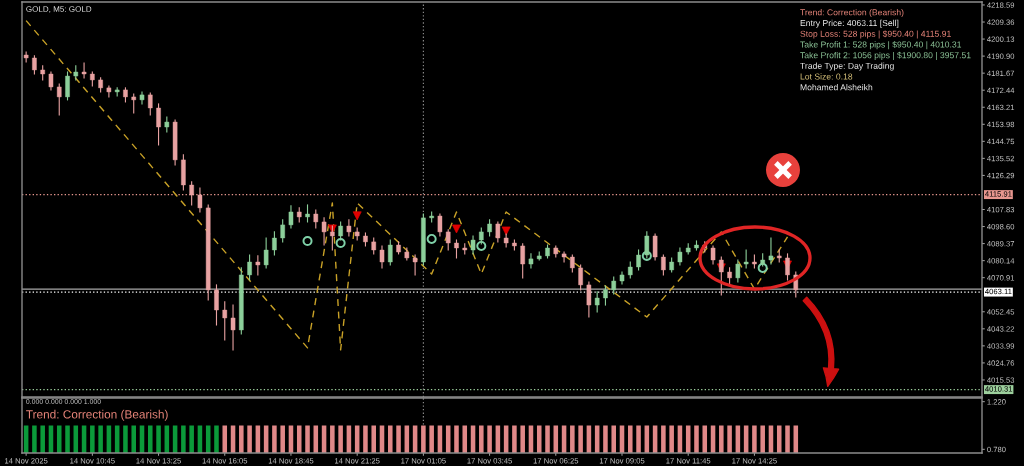  What do you see at coordinates (59, 9) in the screenshot?
I see `chart-title: GOLD, M5: GOLD` at bounding box center [59, 9].